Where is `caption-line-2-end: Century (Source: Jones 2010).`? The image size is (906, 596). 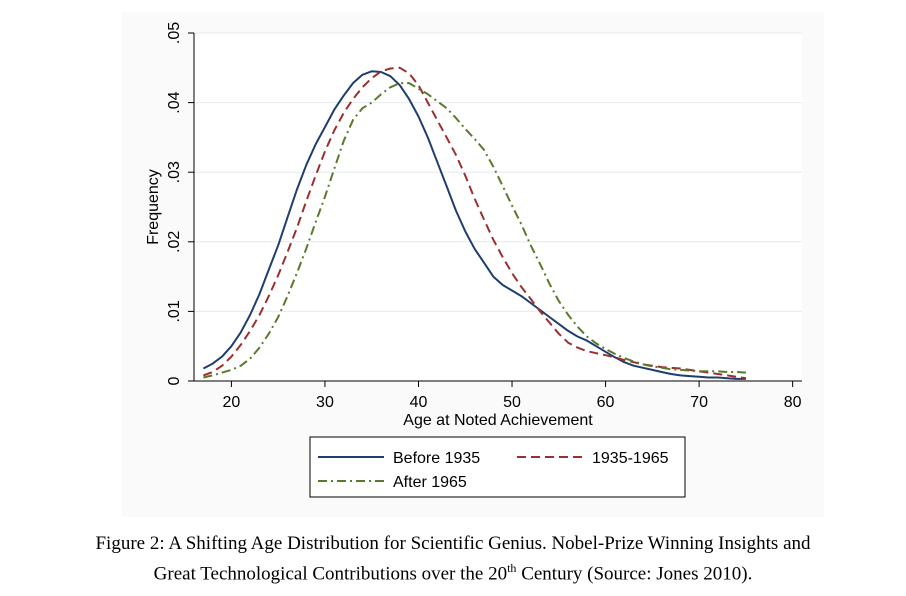 caption-line-2-end: Century (Source: Jones 2010). is located at coordinates (634, 574).